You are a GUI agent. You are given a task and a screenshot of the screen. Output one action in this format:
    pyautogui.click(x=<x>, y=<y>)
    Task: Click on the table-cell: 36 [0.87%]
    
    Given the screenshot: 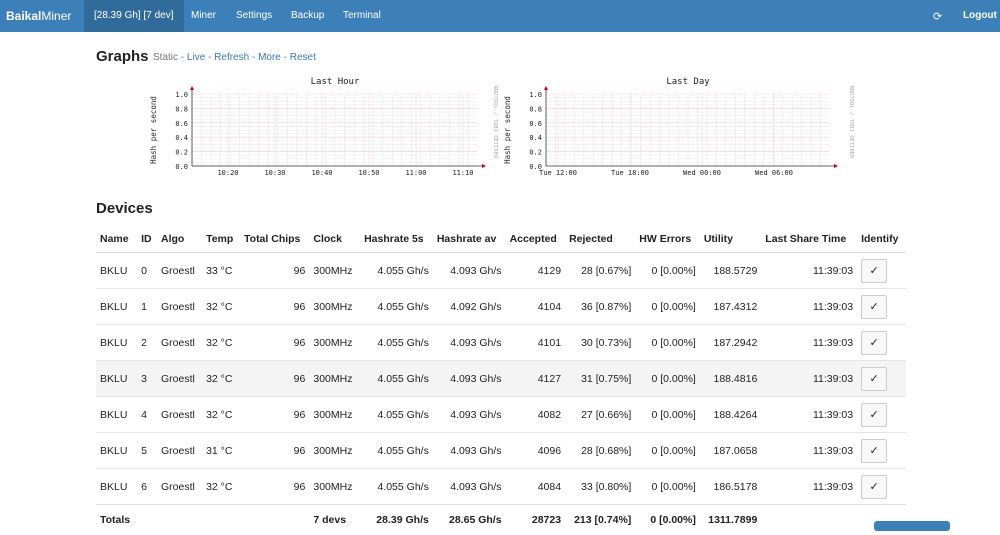 What is the action you would take?
    pyautogui.click(x=600, y=307)
    